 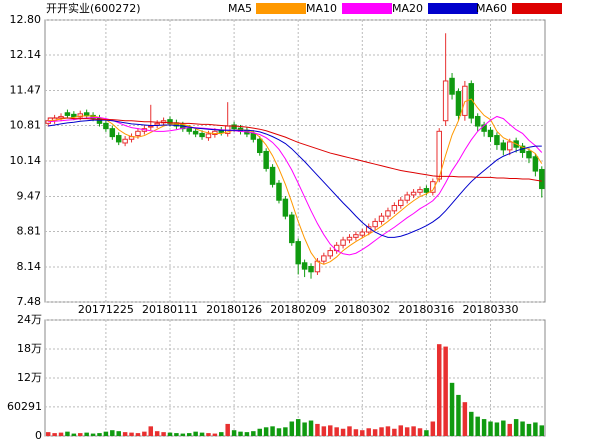 What do you see at coordinates (240, 8) in the screenshot?
I see `legend-label: MA5` at bounding box center [240, 8].